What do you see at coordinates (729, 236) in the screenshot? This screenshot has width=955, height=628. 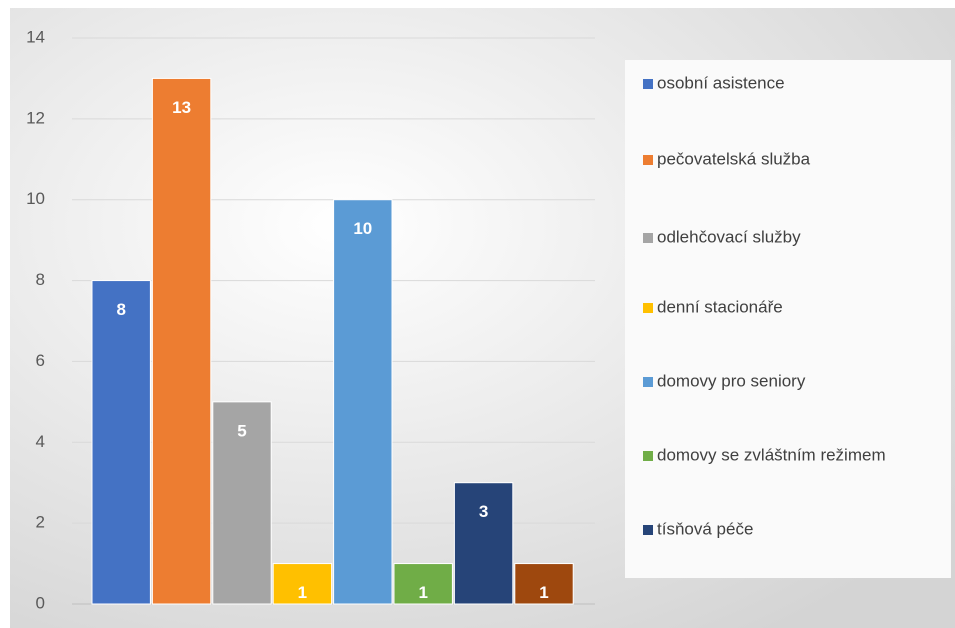 I see `legend-label: odlehčovací služby` at bounding box center [729, 236].